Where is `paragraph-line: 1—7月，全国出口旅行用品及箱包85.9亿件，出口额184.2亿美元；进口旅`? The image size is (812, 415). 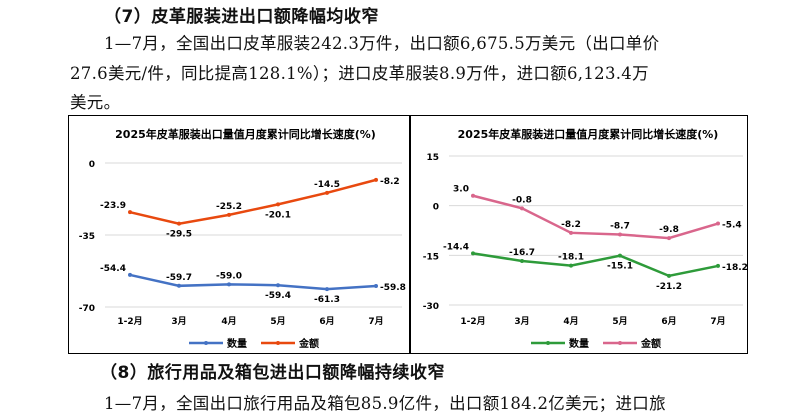
paragraph-line: 1—7月，全国出口旅行用品及箱包85.9亿件，出口额184.2亿美元；进口旅 is located at coordinates (385, 403).